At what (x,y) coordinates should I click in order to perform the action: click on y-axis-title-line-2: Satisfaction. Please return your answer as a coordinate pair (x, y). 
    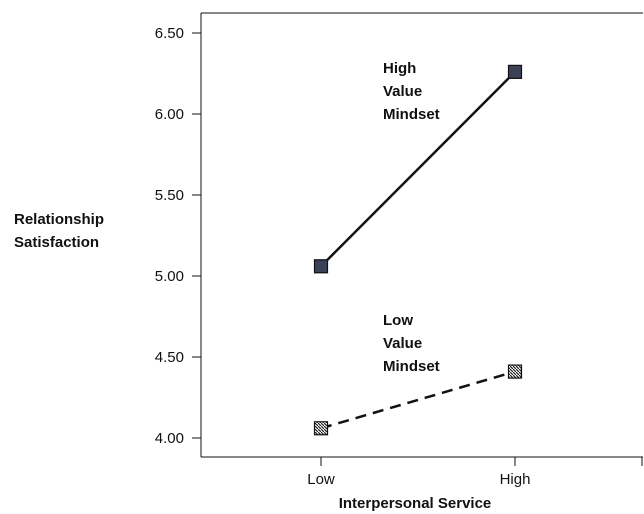
    Looking at the image, I should click on (56, 242).